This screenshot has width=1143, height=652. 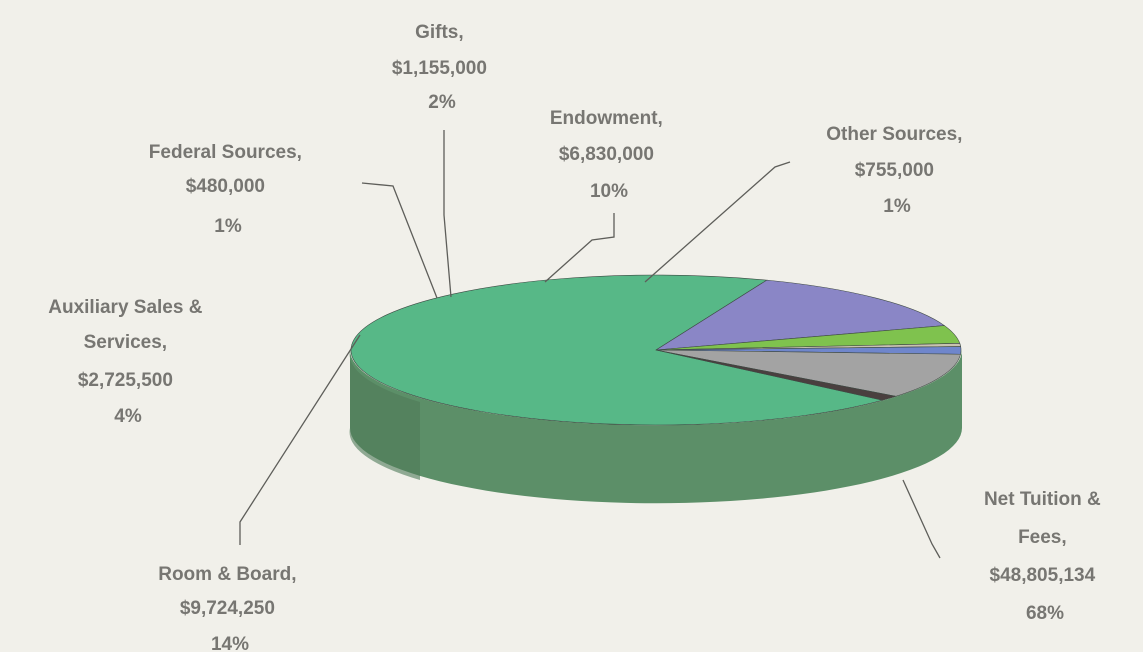 I want to click on pie-slice-endowment, so click(x=808, y=373).